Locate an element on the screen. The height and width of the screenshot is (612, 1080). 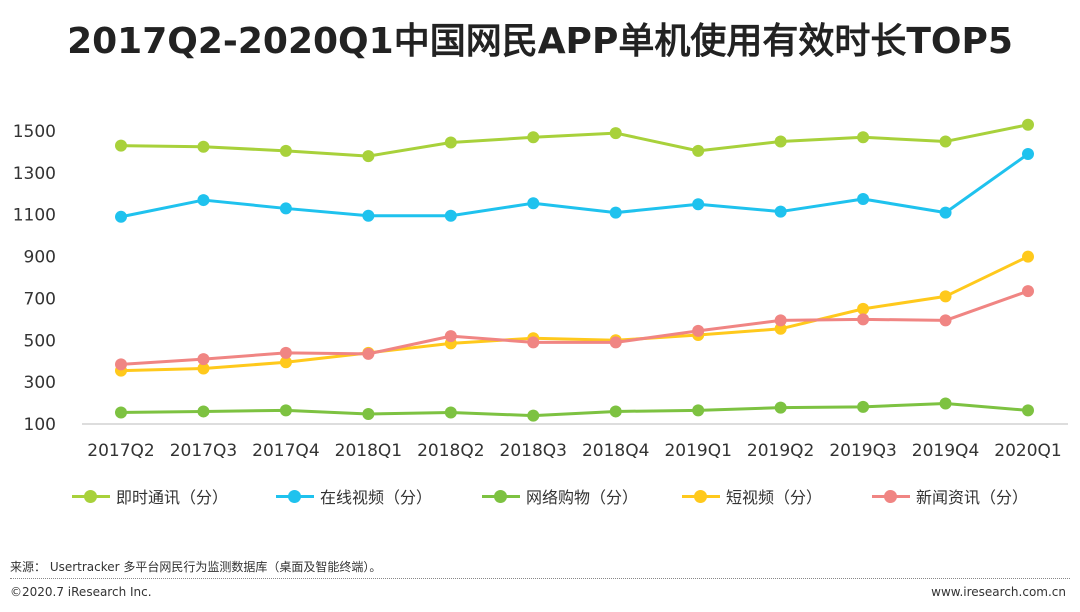
legend-label: 网络购物（分） is located at coordinates (582, 497).